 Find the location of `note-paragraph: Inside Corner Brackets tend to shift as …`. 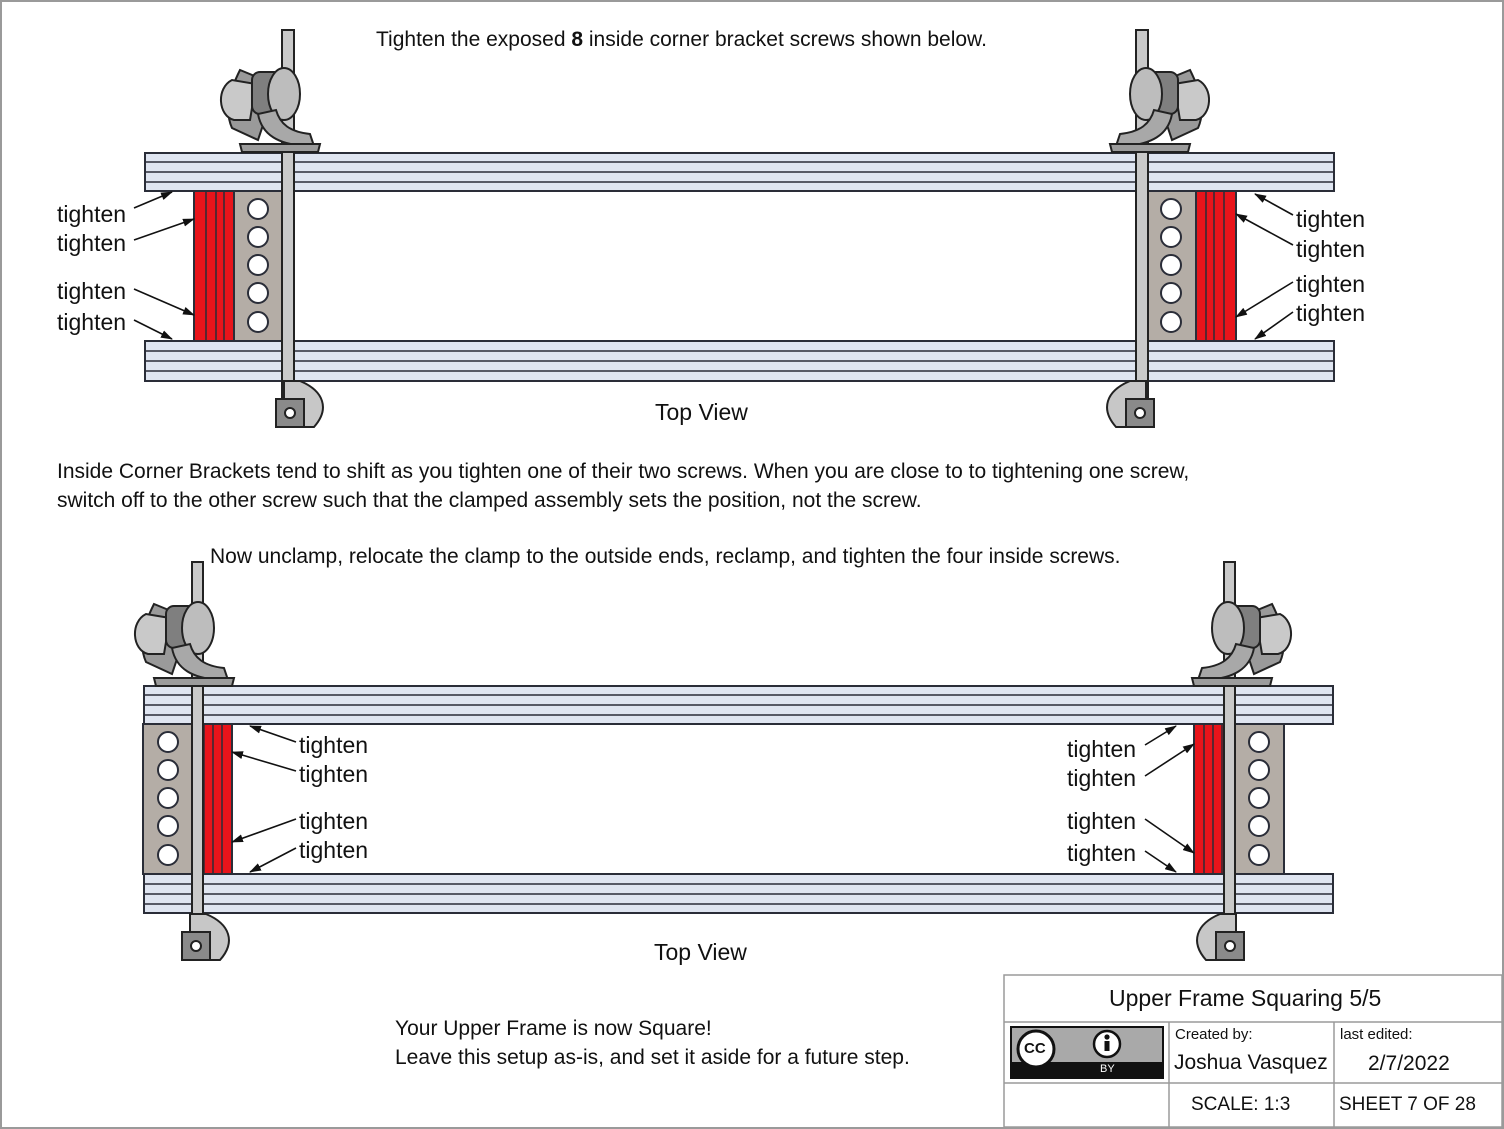

note-paragraph: Inside Corner Brackets tend to shift as … is located at coordinates (623, 486).